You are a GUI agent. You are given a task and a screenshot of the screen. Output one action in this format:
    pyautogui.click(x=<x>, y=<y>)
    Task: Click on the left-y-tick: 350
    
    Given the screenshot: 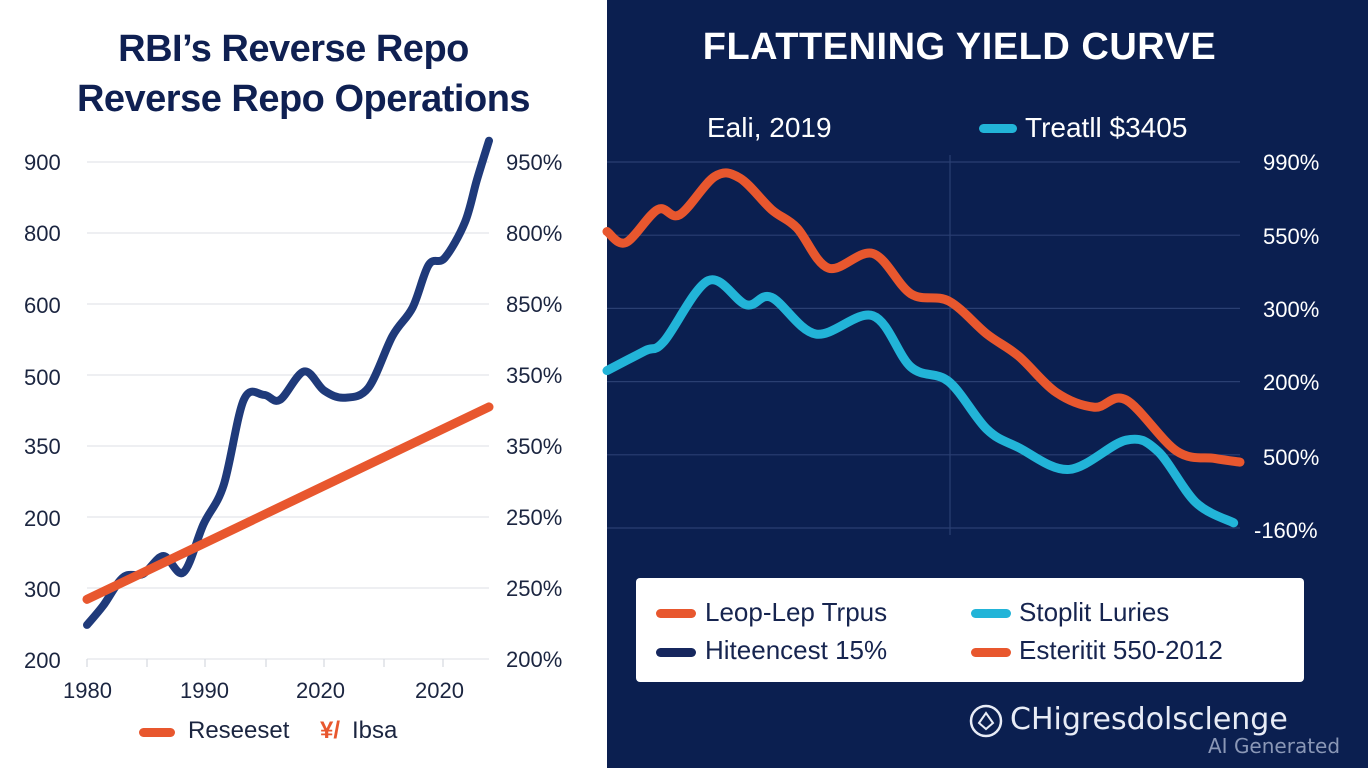 What is the action you would take?
    pyautogui.click(x=42, y=446)
    